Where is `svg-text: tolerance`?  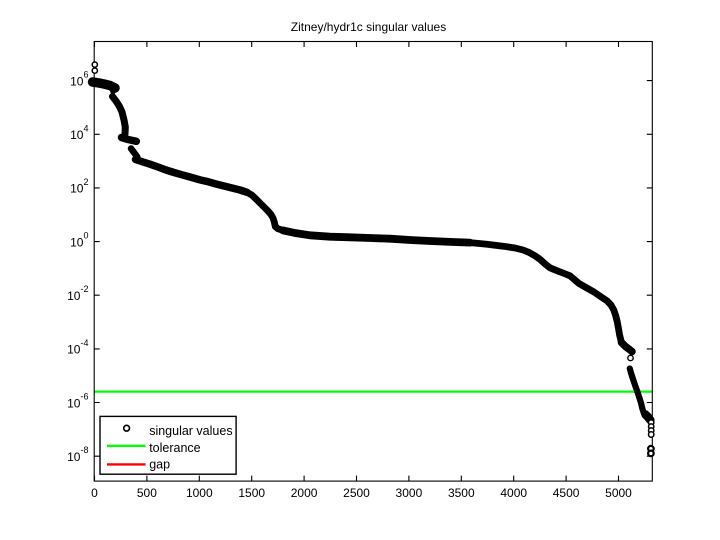 svg-text: tolerance is located at coordinates (174, 448).